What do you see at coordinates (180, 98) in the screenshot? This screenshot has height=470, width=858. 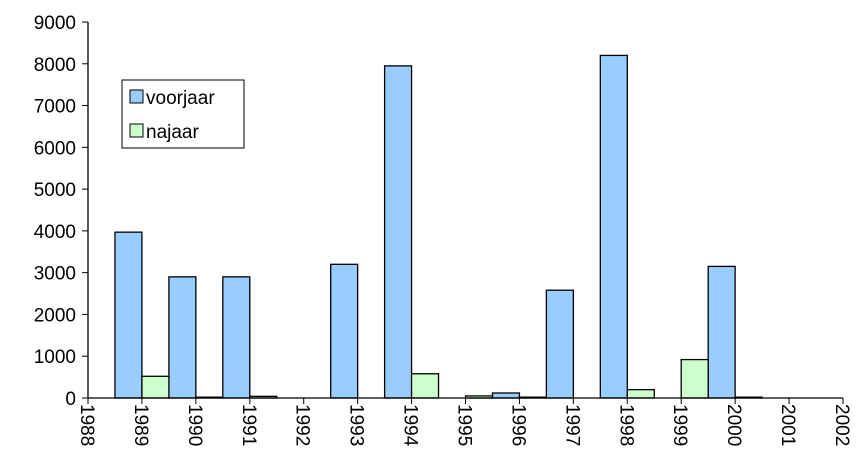 I see `legend-label: voorjaar` at bounding box center [180, 98].